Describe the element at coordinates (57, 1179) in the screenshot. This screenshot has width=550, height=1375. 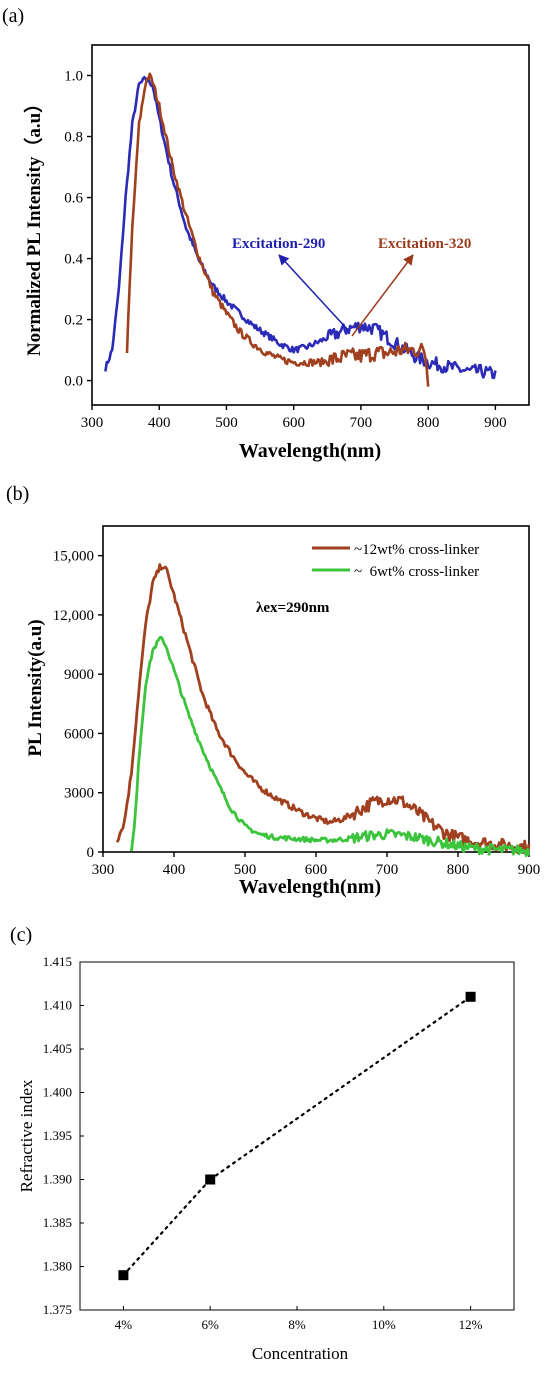
I see `y-tick-label: 1.390` at that location.